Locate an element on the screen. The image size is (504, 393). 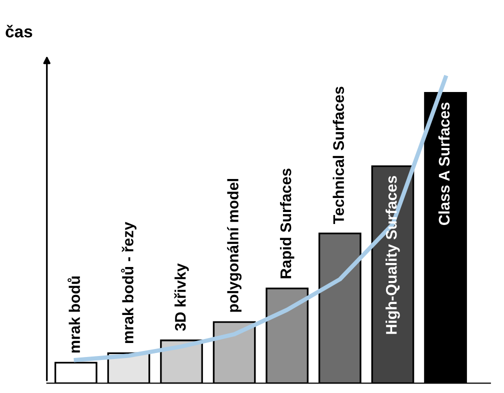
x-tick-label: High-Quality Surfaces is located at coordinates (393, 255).